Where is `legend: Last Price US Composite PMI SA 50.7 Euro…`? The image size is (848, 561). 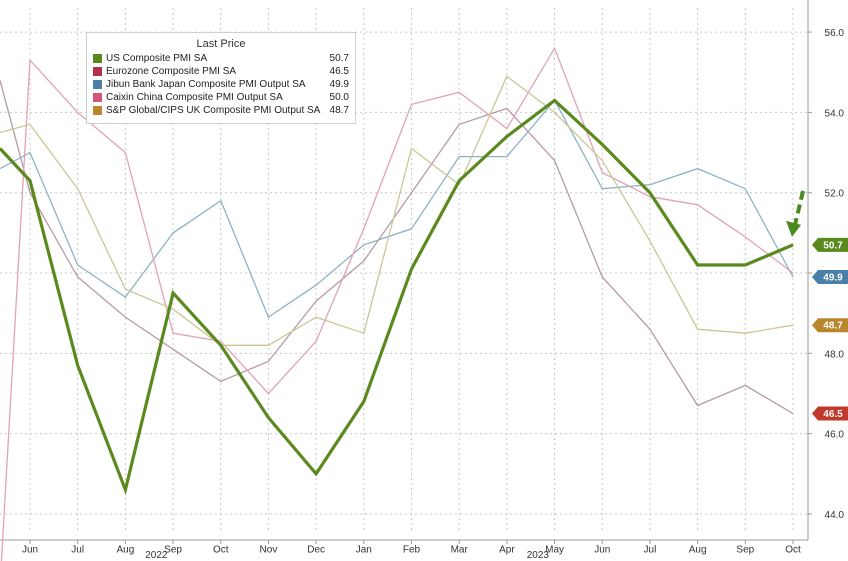 legend: Last Price US Composite PMI SA 50.7 Euro… is located at coordinates (221, 78).